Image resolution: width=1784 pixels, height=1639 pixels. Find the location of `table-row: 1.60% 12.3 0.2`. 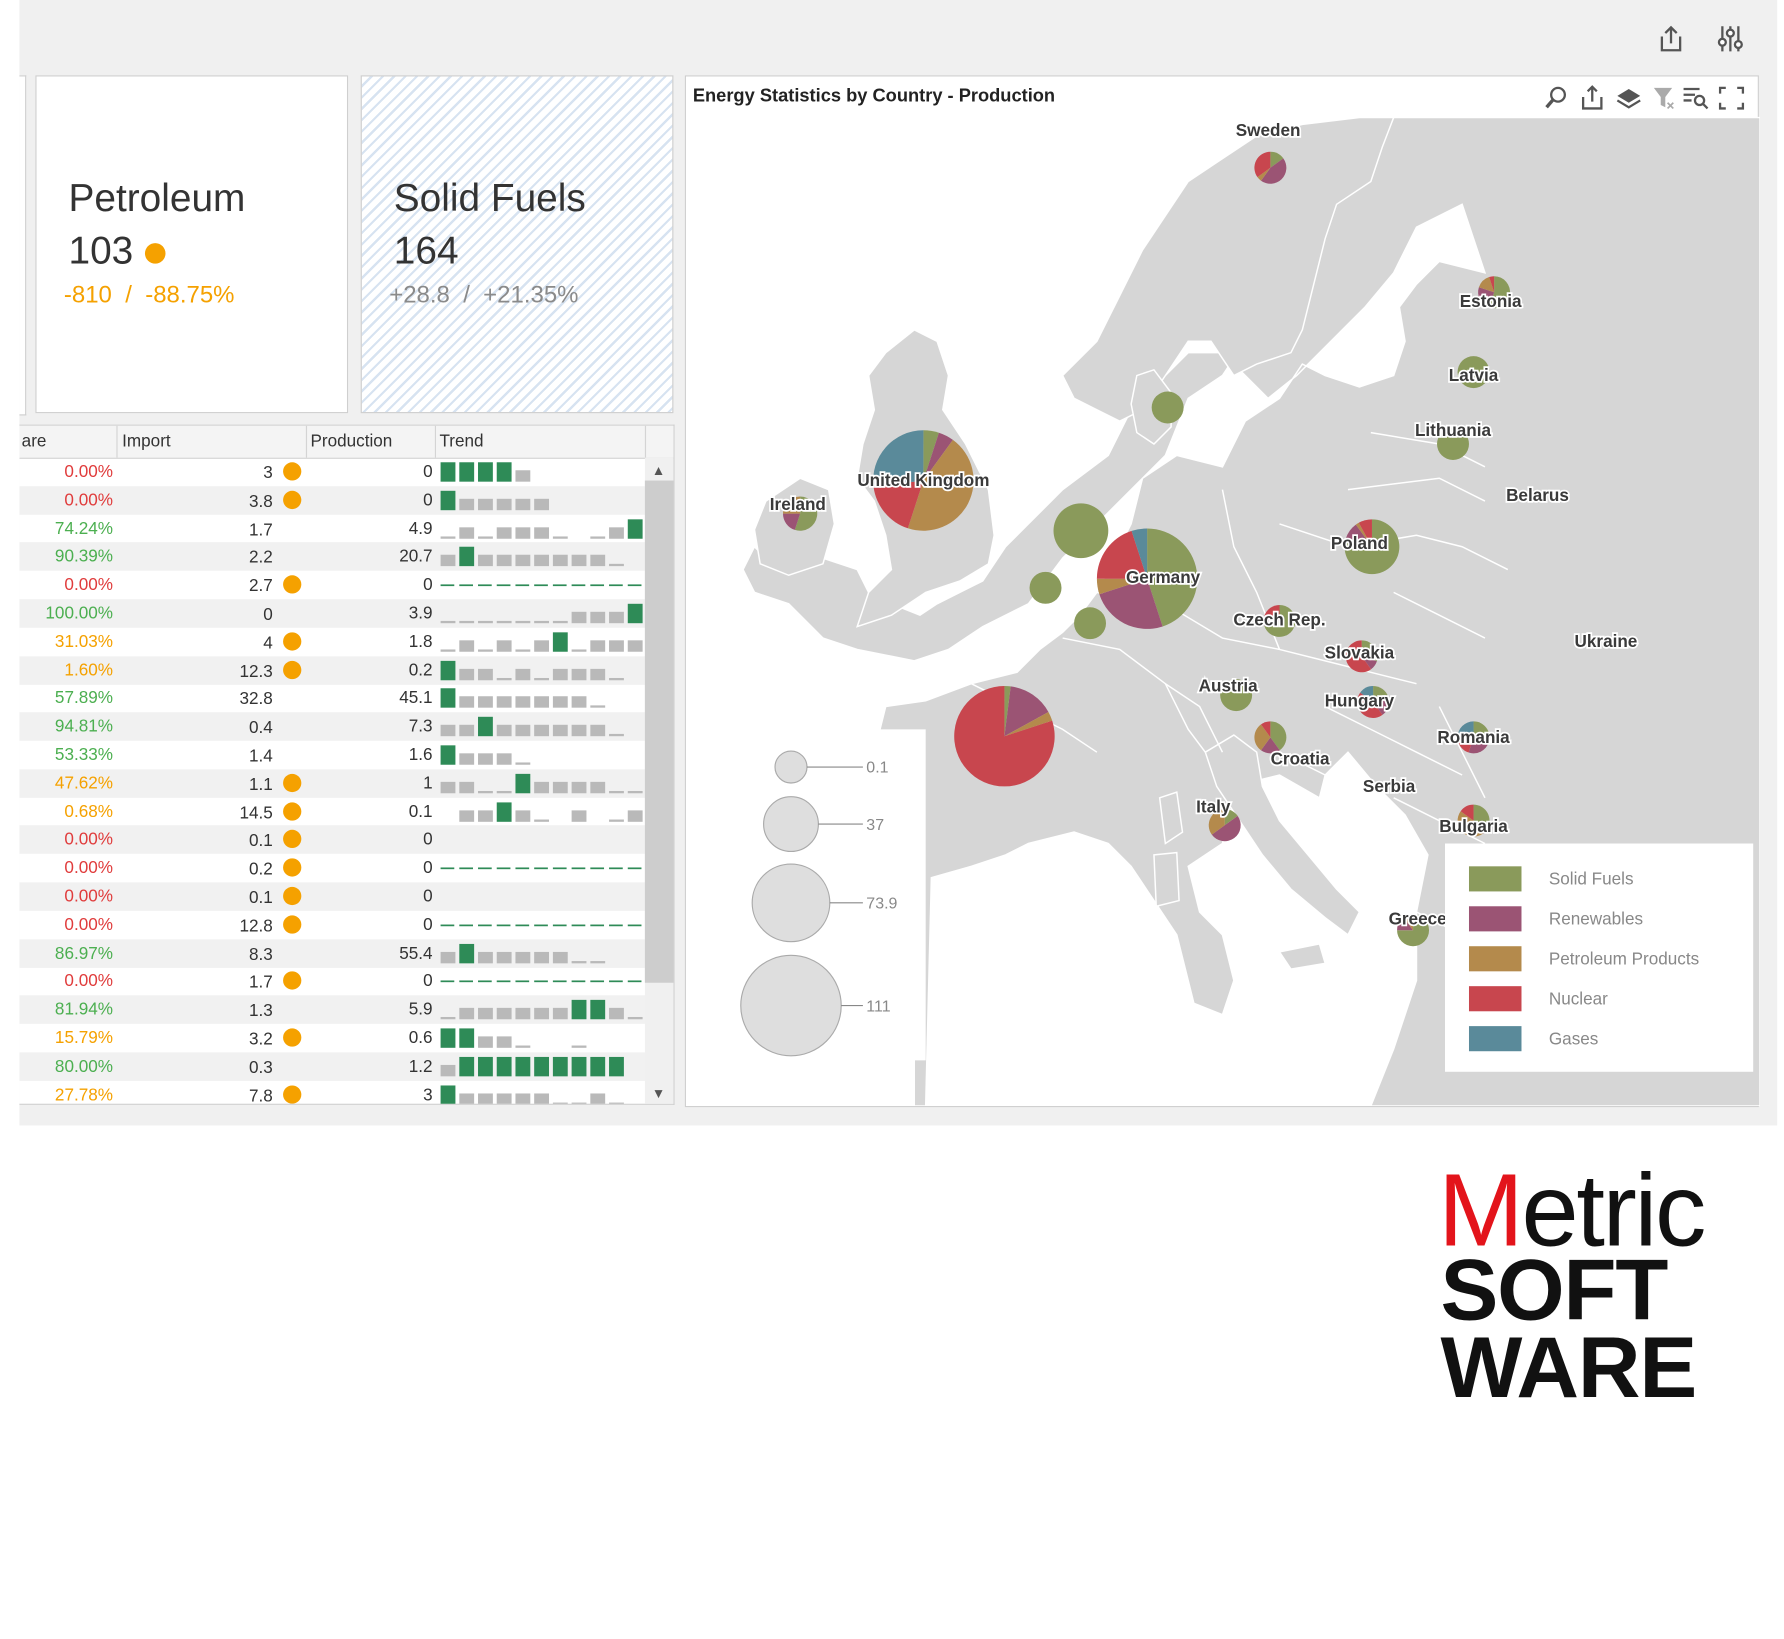

table-row: 1.60% 12.3 0.2 is located at coordinates (333, 670).